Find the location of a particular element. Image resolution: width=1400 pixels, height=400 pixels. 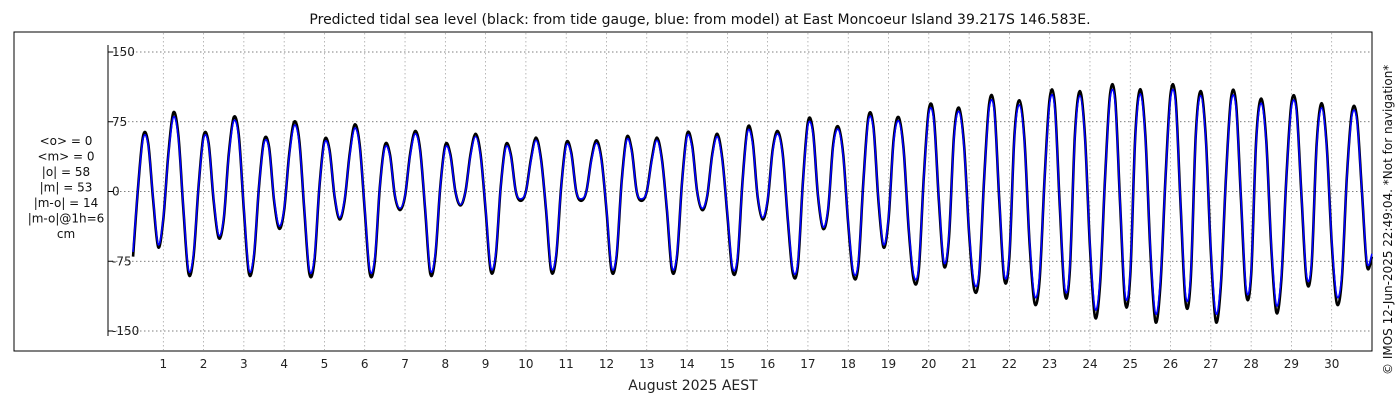

x-tick-label: 12 is located at coordinates (606, 364).